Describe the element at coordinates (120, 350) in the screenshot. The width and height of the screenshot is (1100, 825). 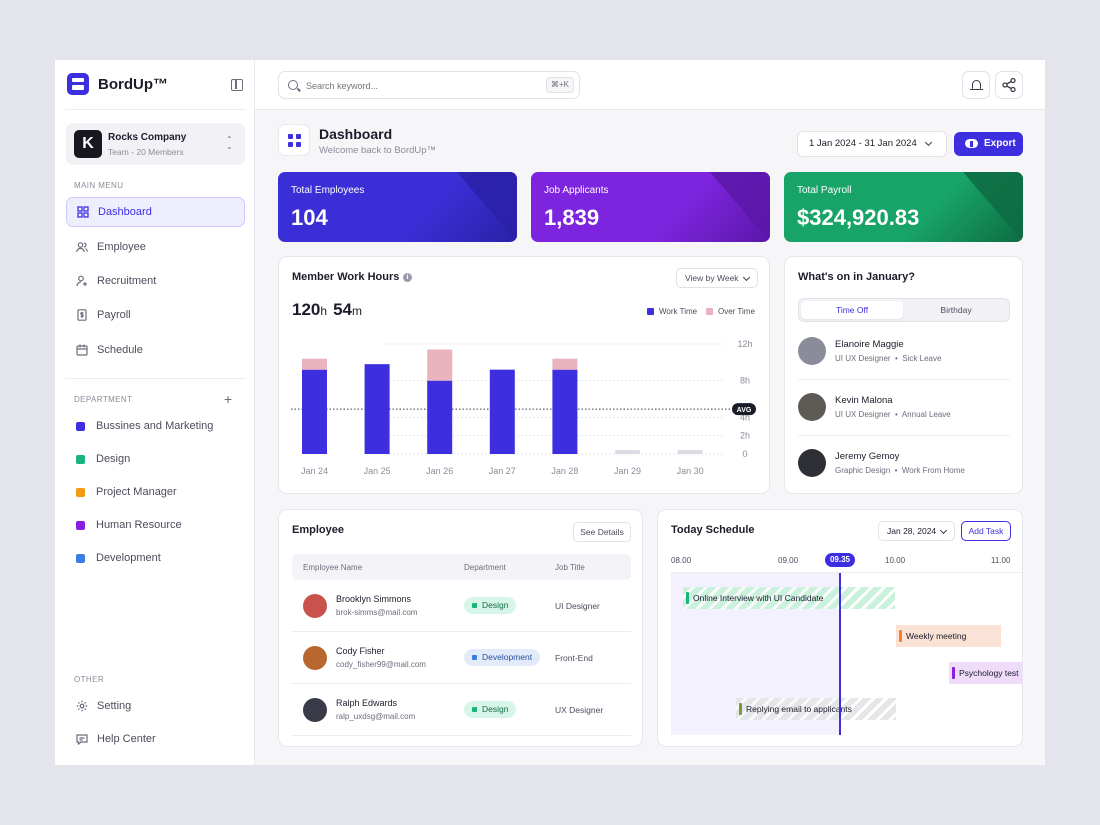
I see `sidebar-item-label: Schedule` at that location.